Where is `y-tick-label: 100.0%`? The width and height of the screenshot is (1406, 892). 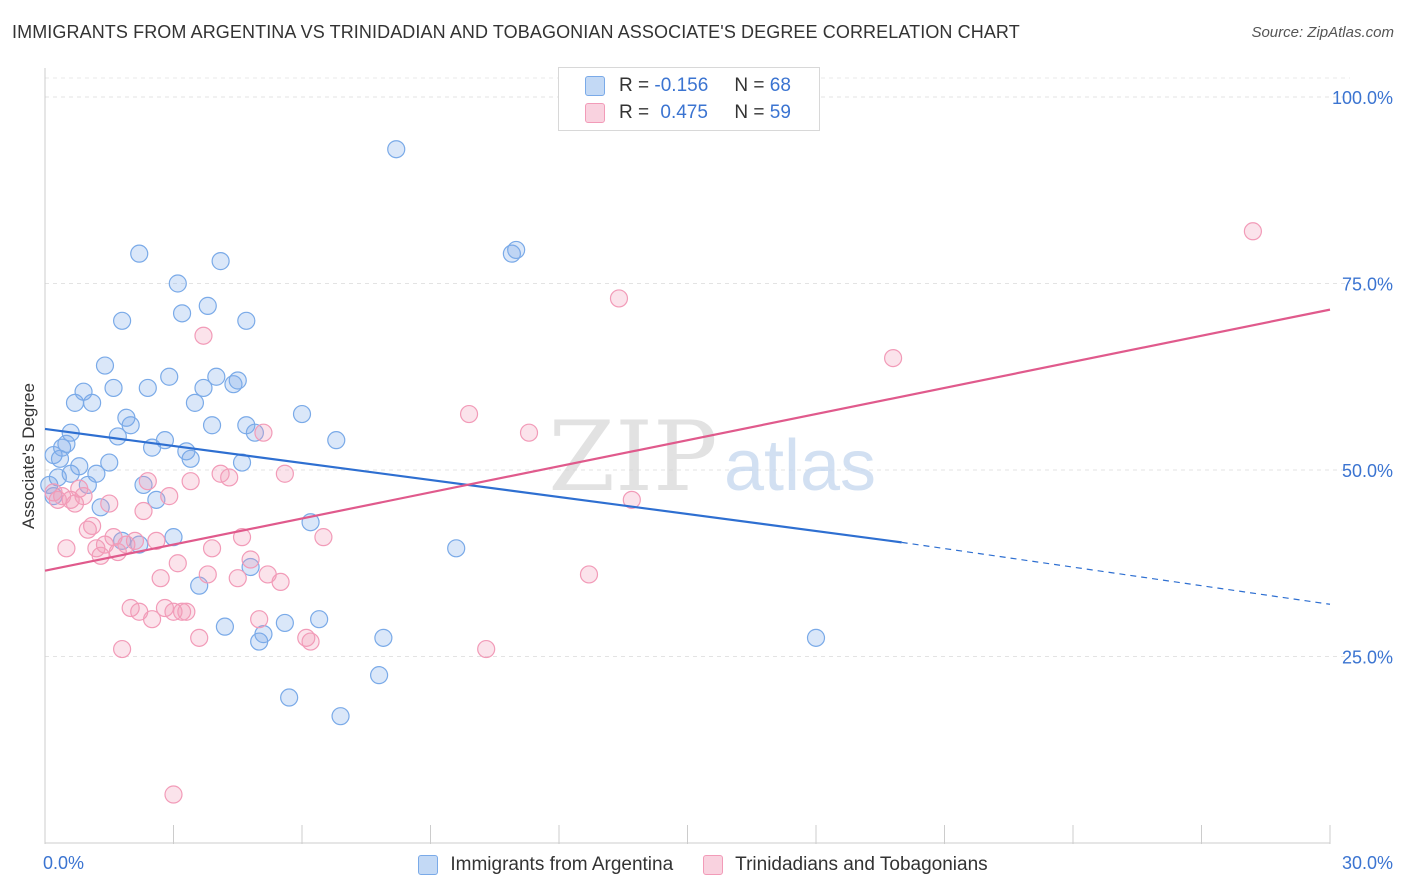
y-tick-label: 100.0% is located at coordinates (1362, 98).